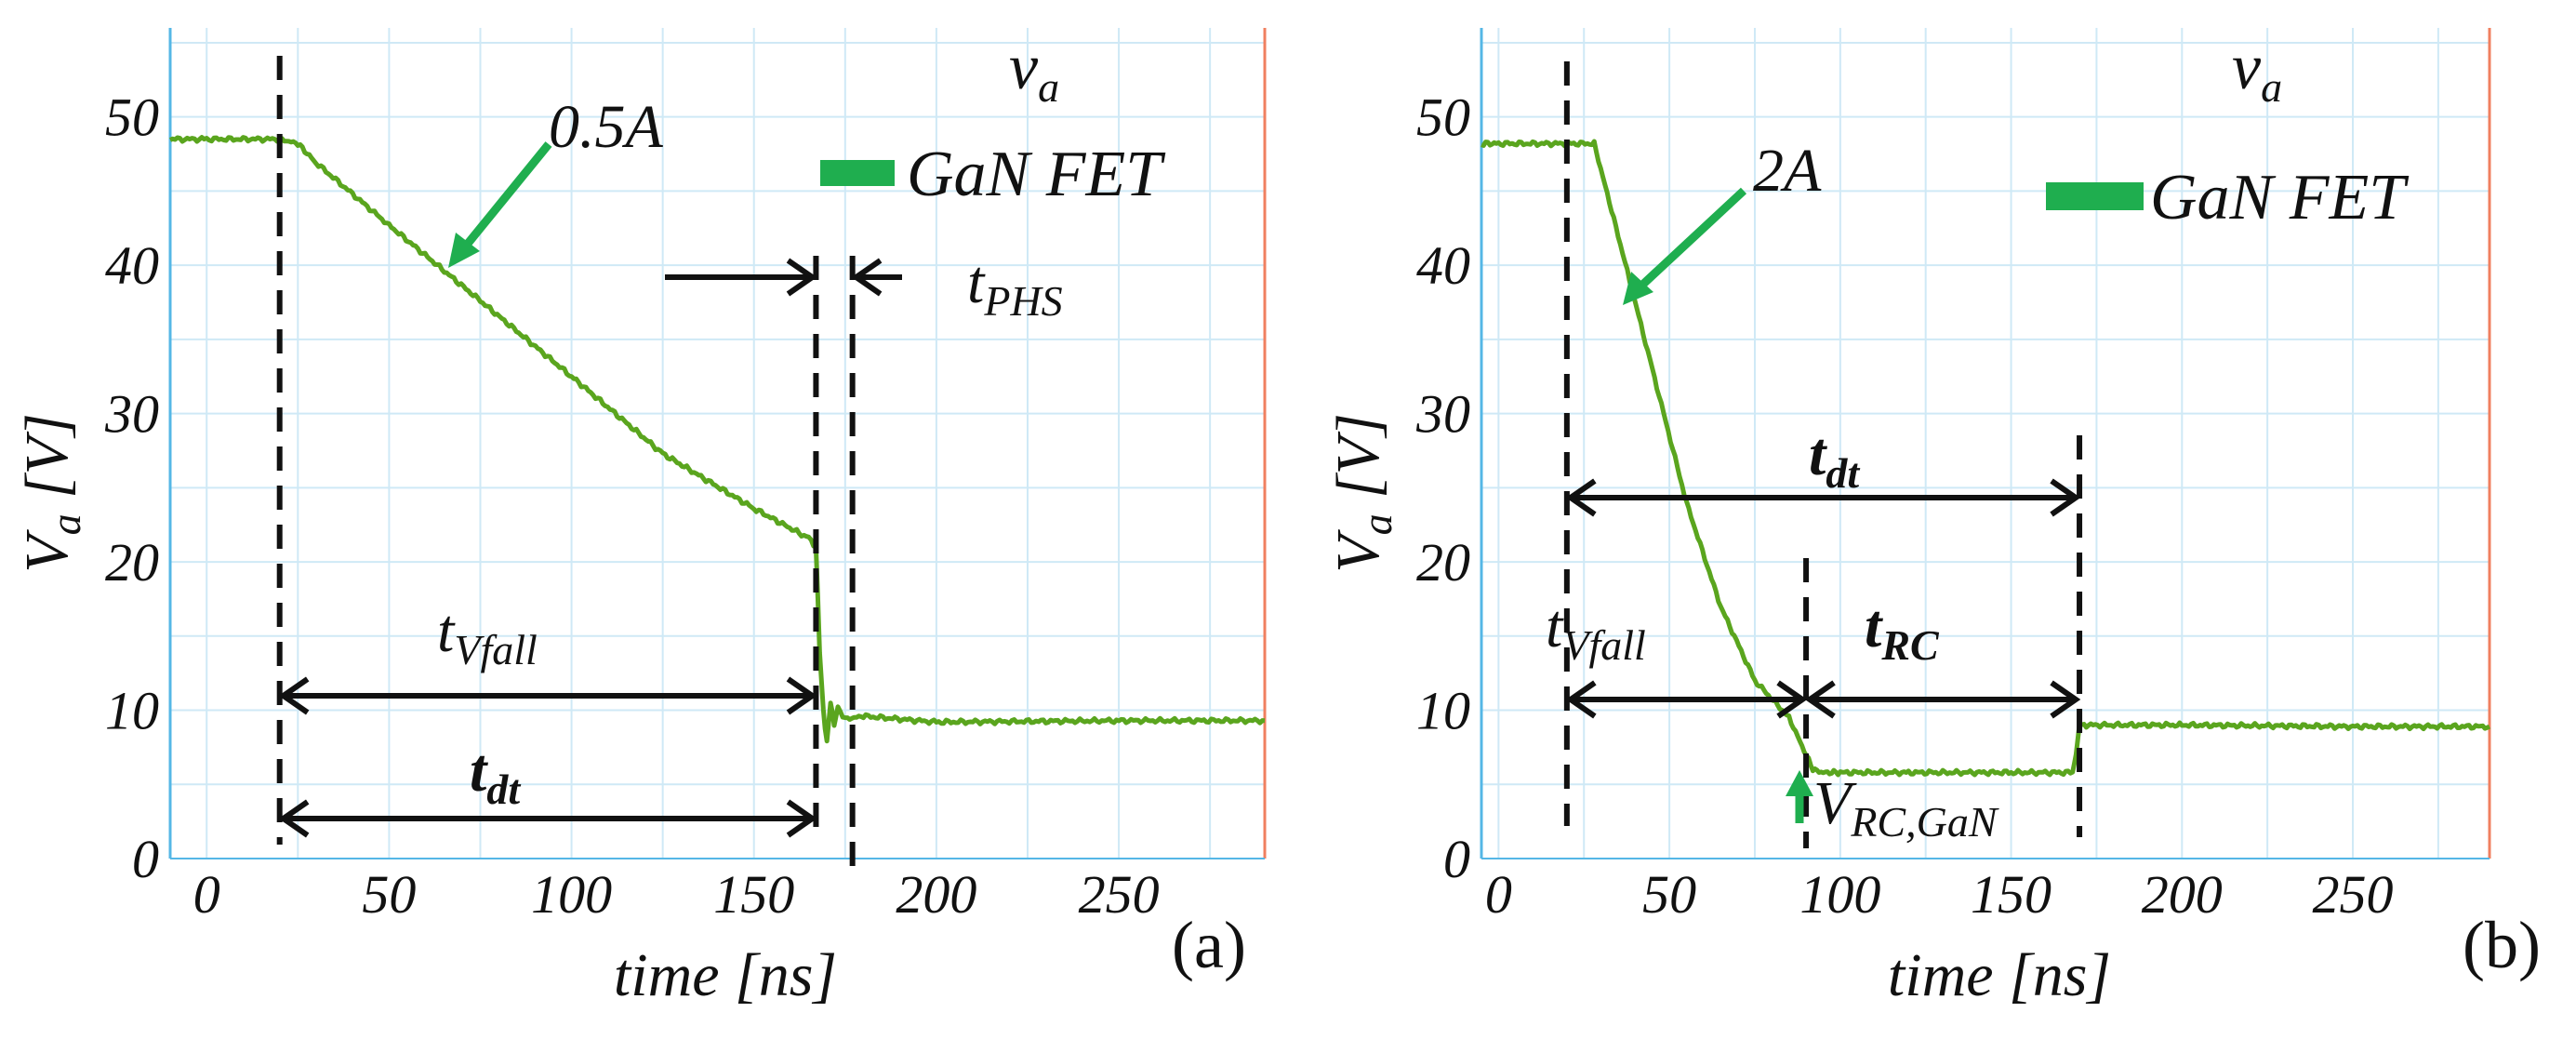 The width and height of the screenshot is (2576, 1039). I want to click on y-axis-label-a: Va [V], so click(51, 493).